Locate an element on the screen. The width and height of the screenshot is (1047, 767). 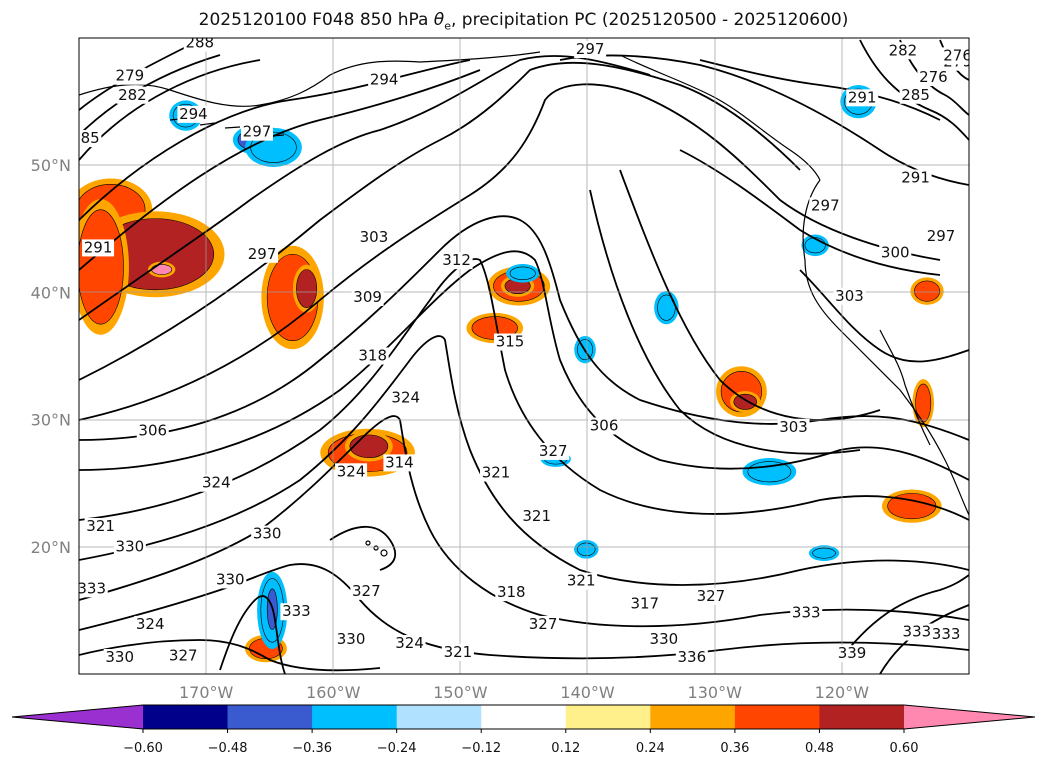
contour-label: 300 is located at coordinates (895, 253).